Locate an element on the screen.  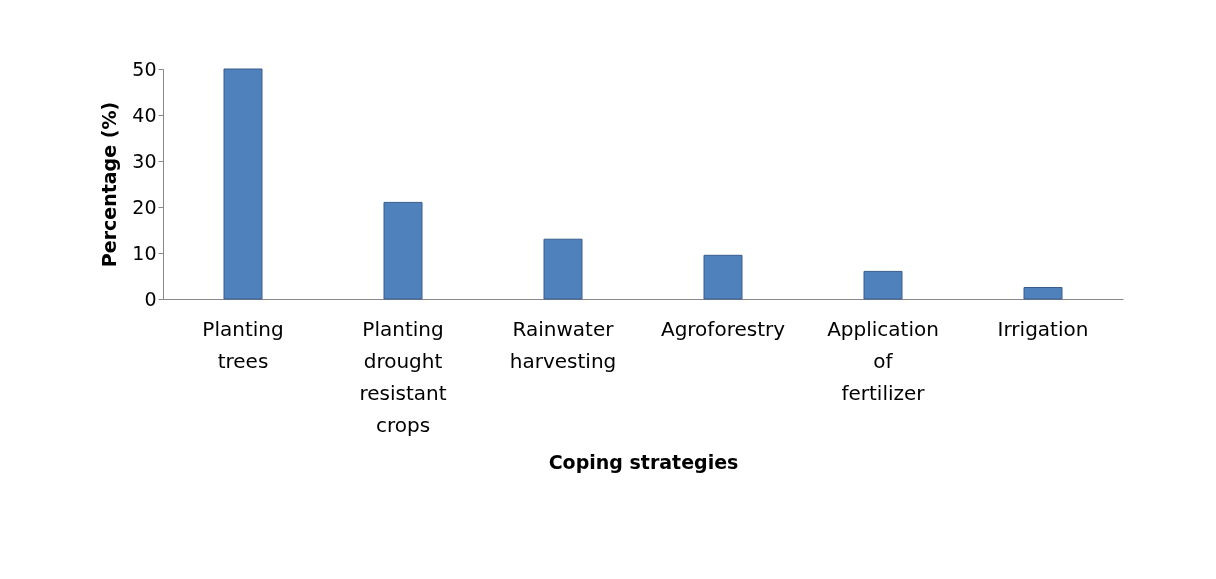
y-tick-label: 40 is located at coordinates (144, 114).